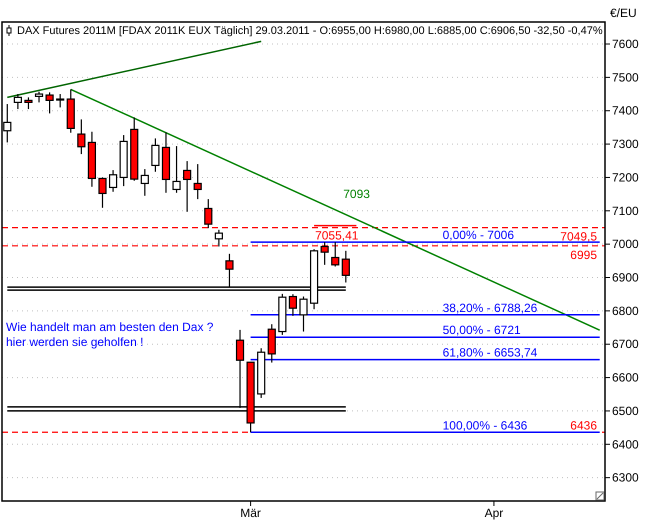 The height and width of the screenshot is (520, 650). I want to click on y-tick-label: 7400, so click(626, 111).